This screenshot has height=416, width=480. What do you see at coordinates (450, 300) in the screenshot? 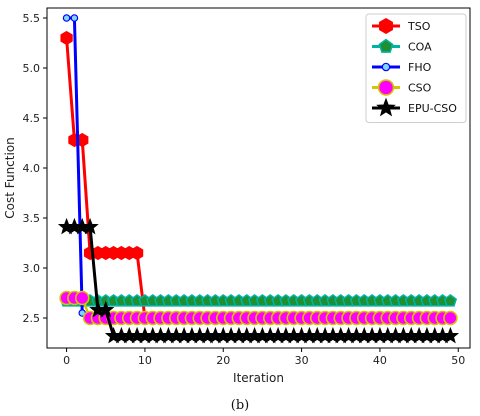
I see `data-point-coa` at bounding box center [450, 300].